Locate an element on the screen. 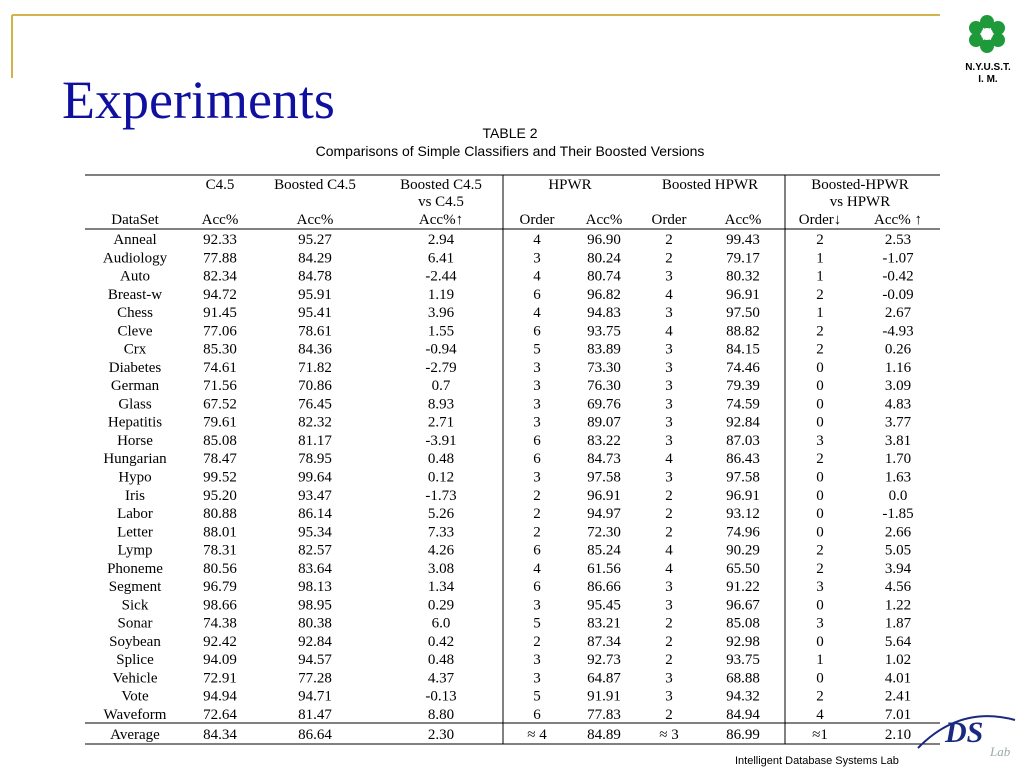 The height and width of the screenshot is (768, 1024). table-cell: 79.61 is located at coordinates (220, 423).